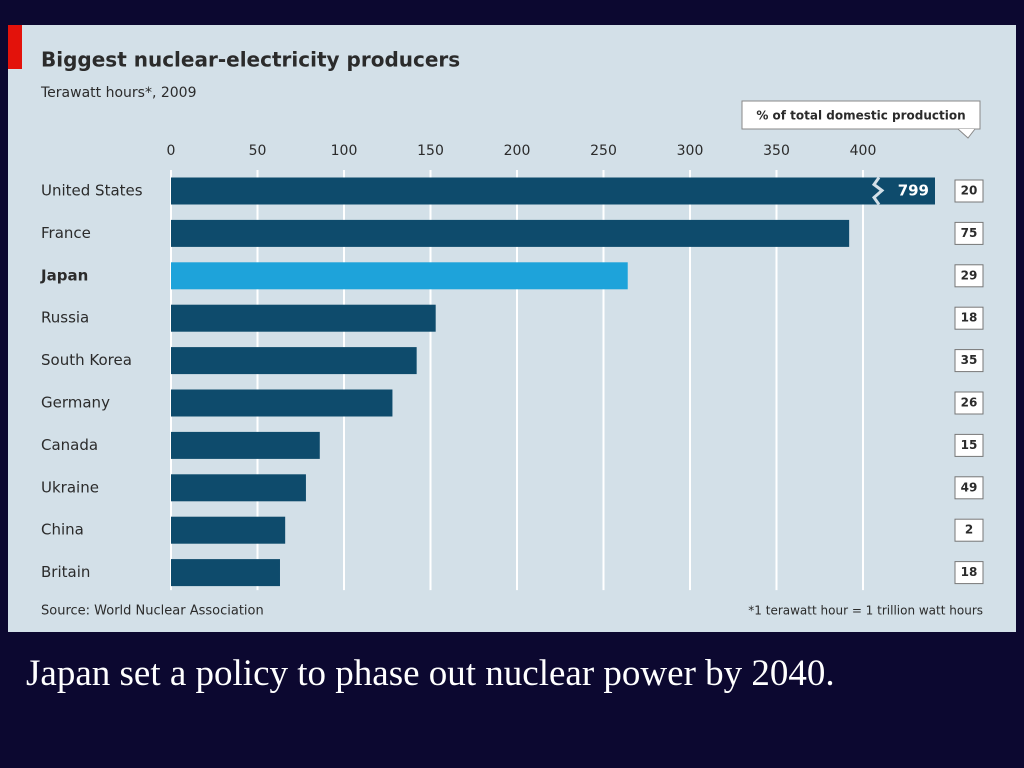 This screenshot has width=1024, height=768. I want to click on share-value: 75, so click(969, 233).